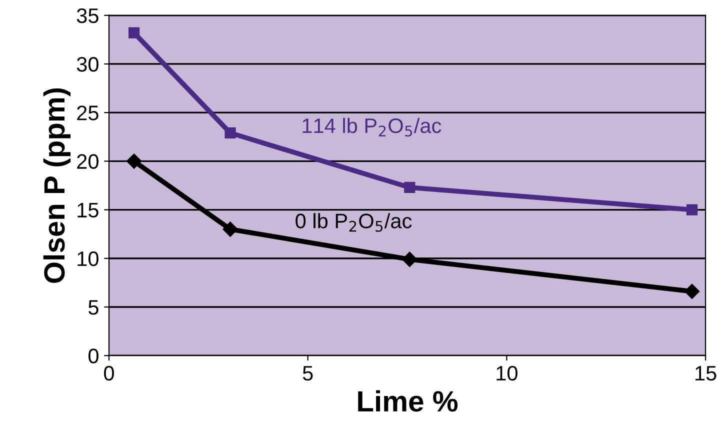  Describe the element at coordinates (57, 185) in the screenshot. I see `y-axis-title: Olsen P (ppm)` at that location.